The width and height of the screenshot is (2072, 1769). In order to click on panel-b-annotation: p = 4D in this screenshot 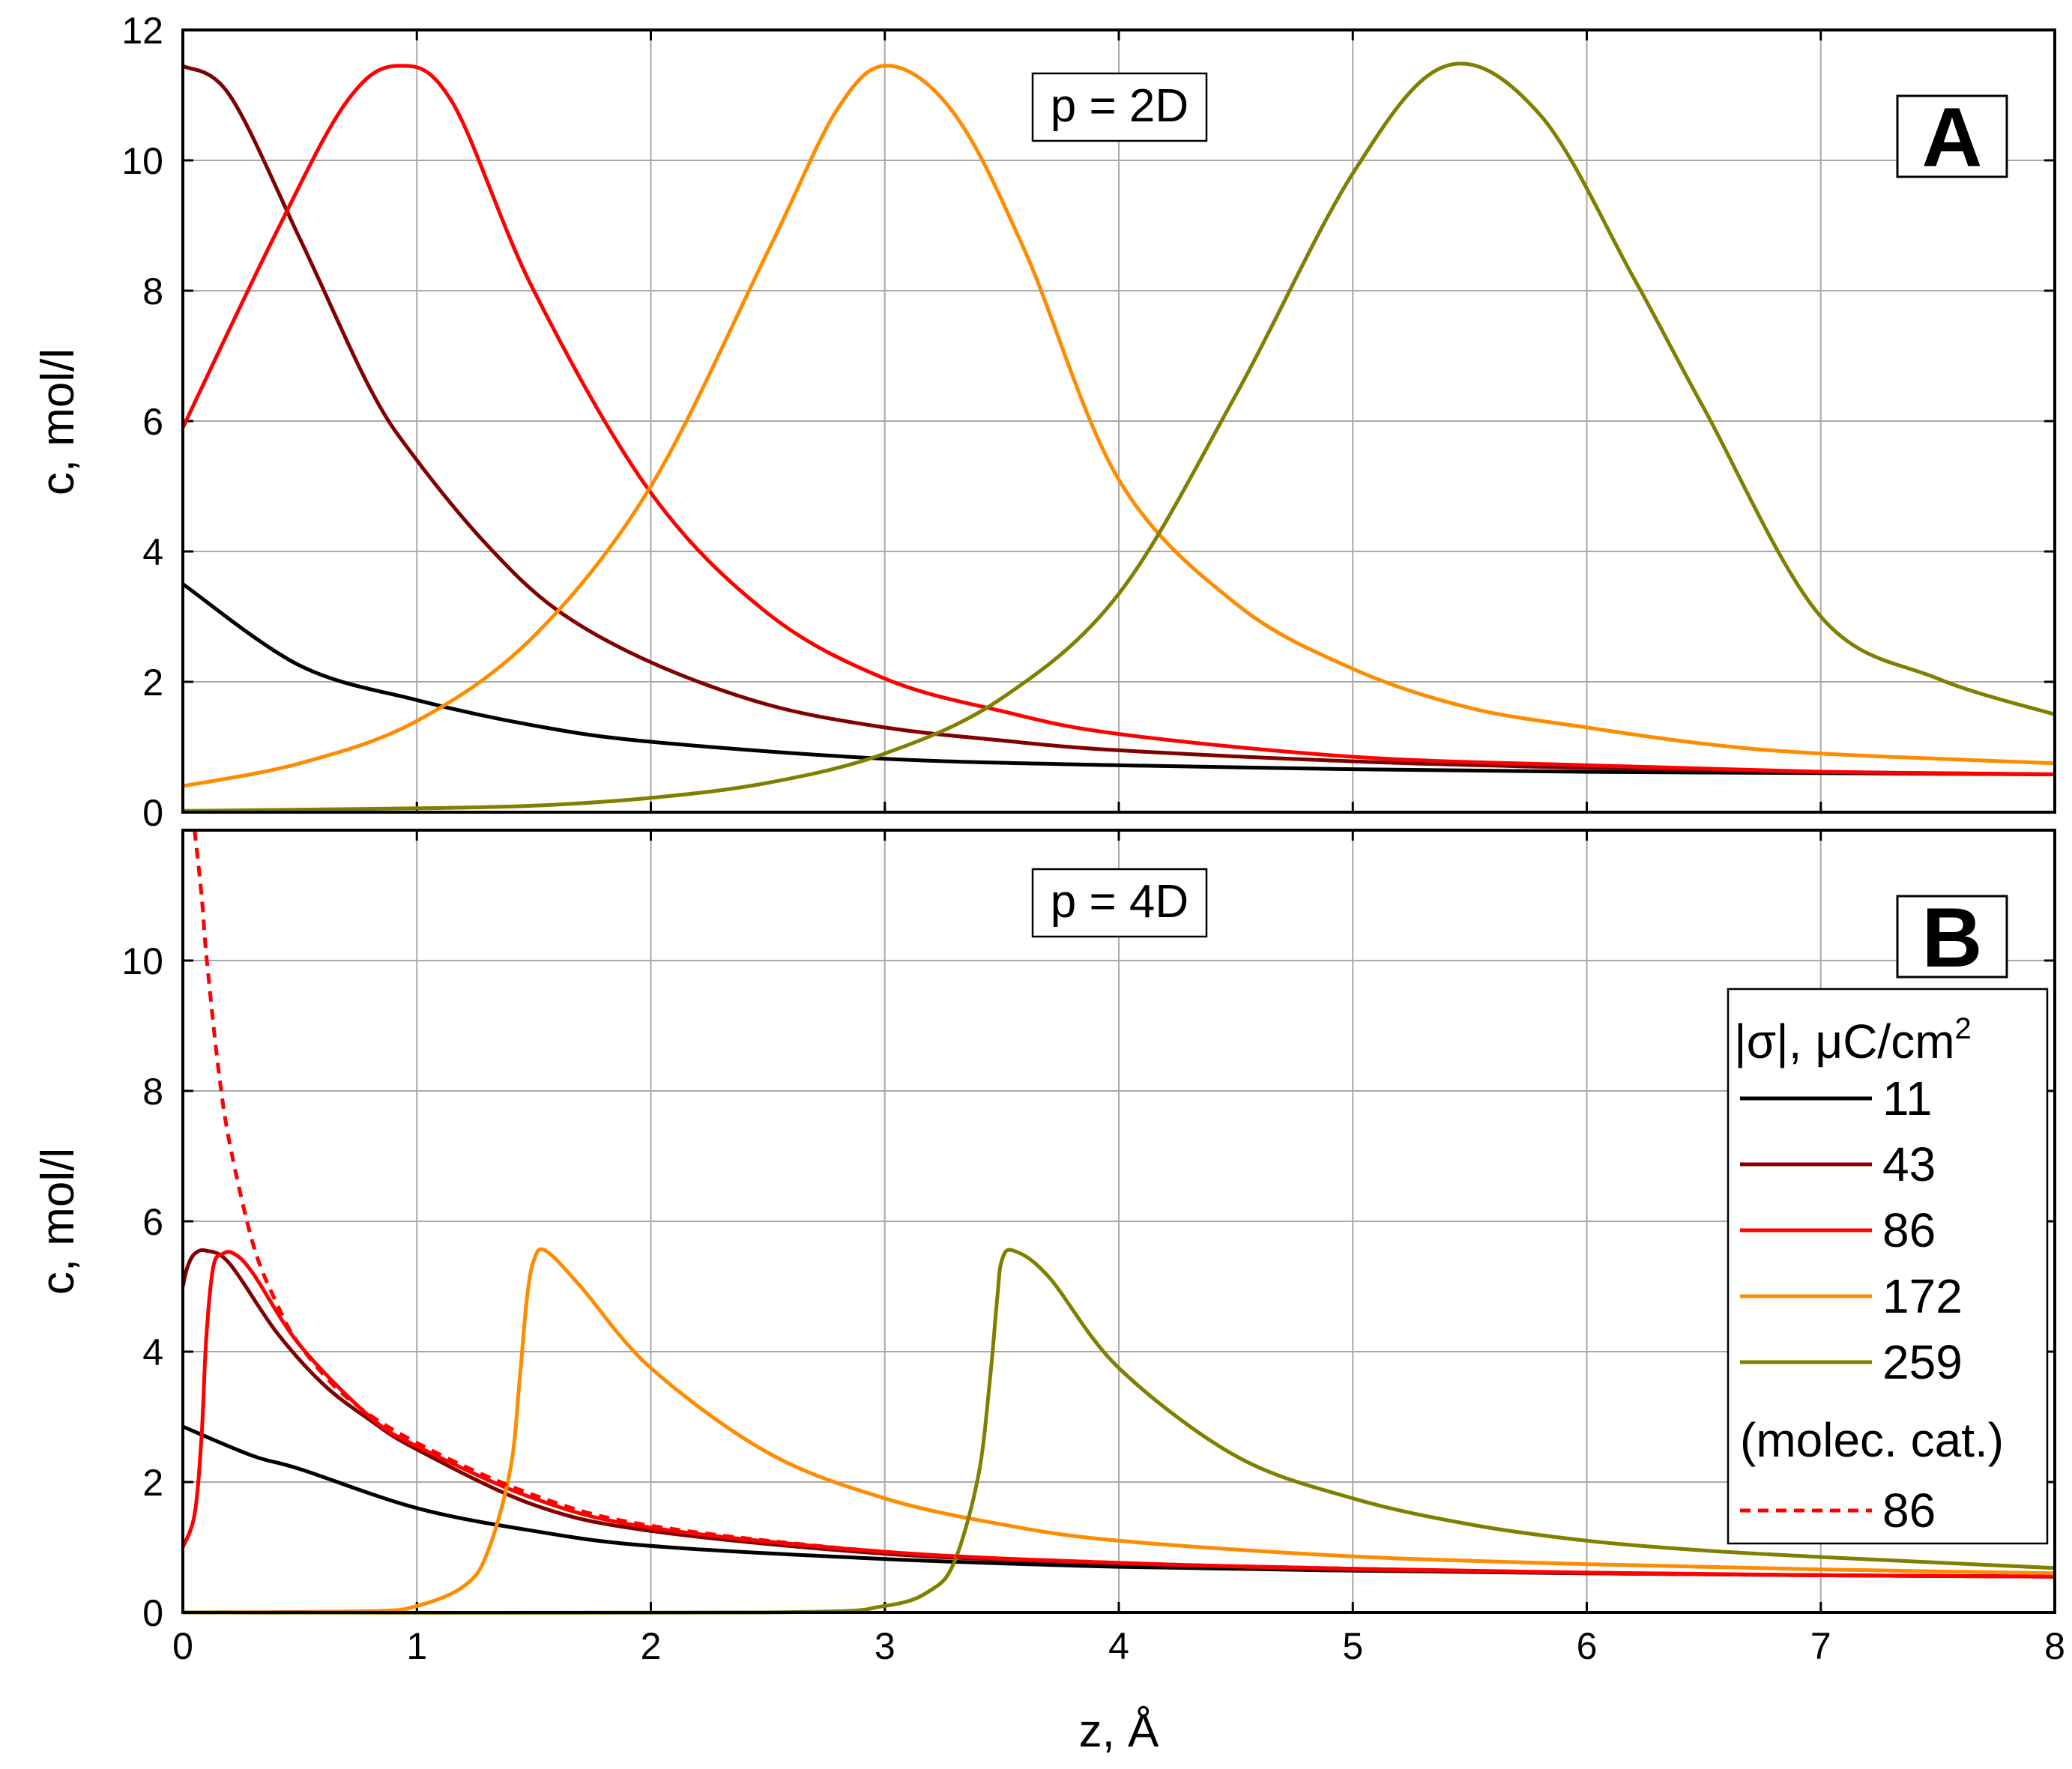, I will do `click(1119, 902)`.